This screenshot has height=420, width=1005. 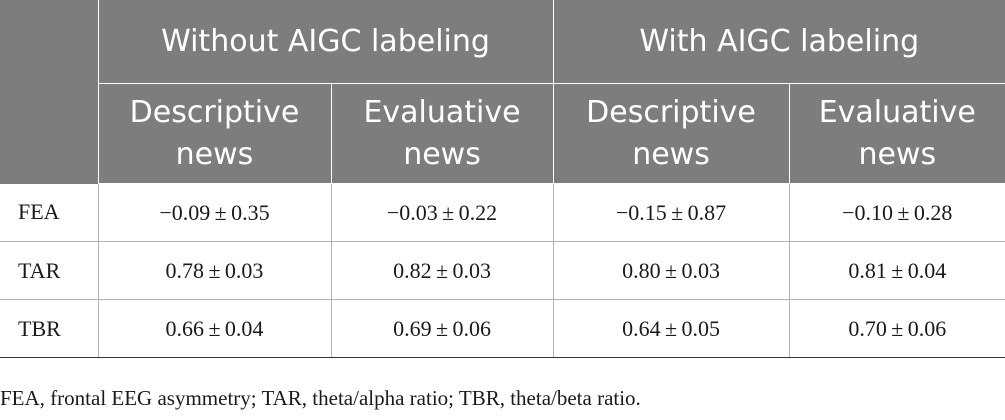 I want to click on table-cell: 0.82 ± 0.03, so click(x=442, y=270).